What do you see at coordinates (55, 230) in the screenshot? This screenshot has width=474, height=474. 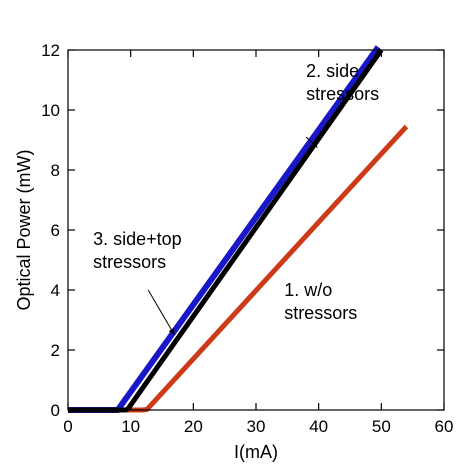 I see `y-tick-label: 6` at bounding box center [55, 230].